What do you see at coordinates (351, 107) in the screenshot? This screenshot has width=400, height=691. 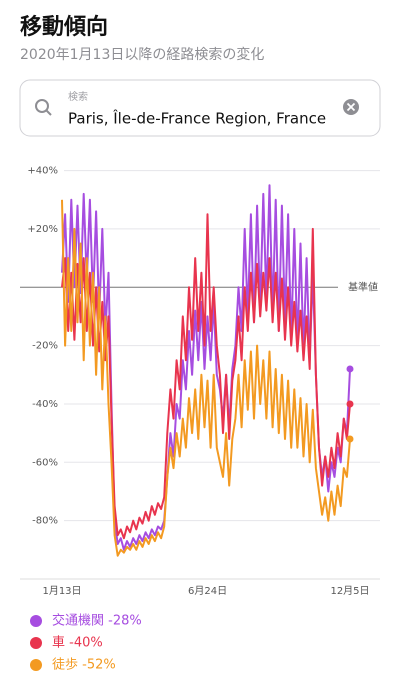 I see `clear-icon` at bounding box center [351, 107].